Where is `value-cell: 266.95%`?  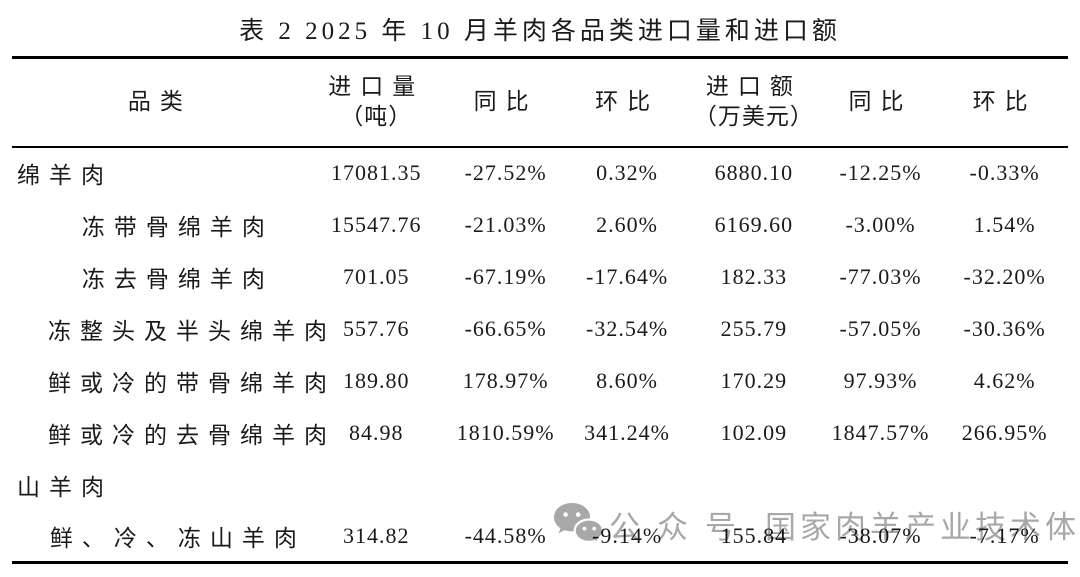 value-cell: 266.95% is located at coordinates (1004, 432).